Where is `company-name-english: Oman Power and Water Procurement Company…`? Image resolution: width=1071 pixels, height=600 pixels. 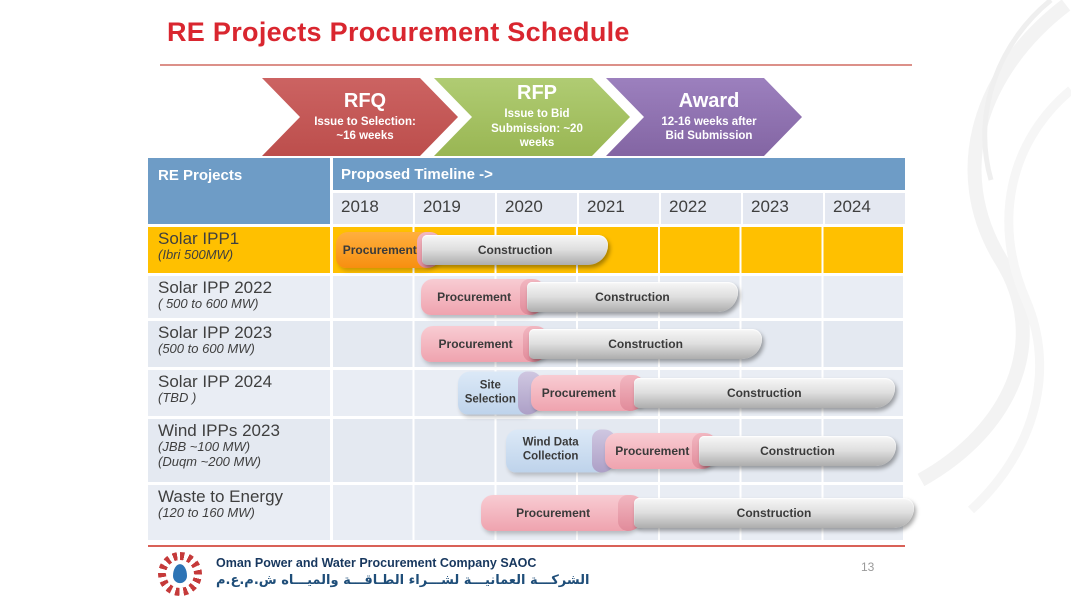
company-name-english: Oman Power and Water Procurement Company… is located at coordinates (376, 563).